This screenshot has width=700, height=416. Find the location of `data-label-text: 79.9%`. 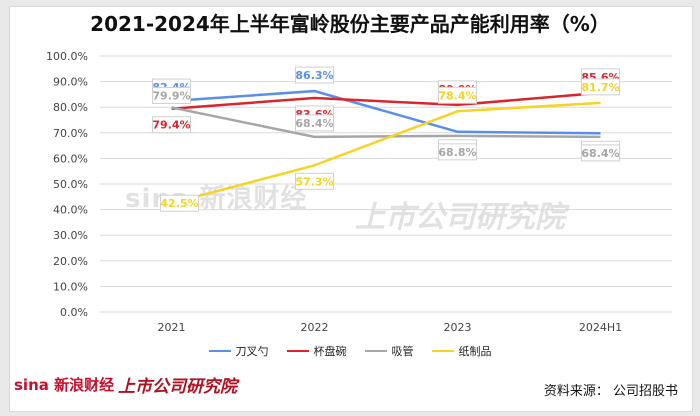

data-label-text: 79.9% is located at coordinates (171, 95).